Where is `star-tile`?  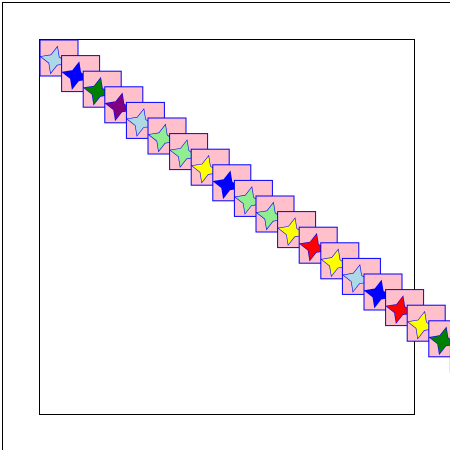 star-tile is located at coordinates (439, 339).